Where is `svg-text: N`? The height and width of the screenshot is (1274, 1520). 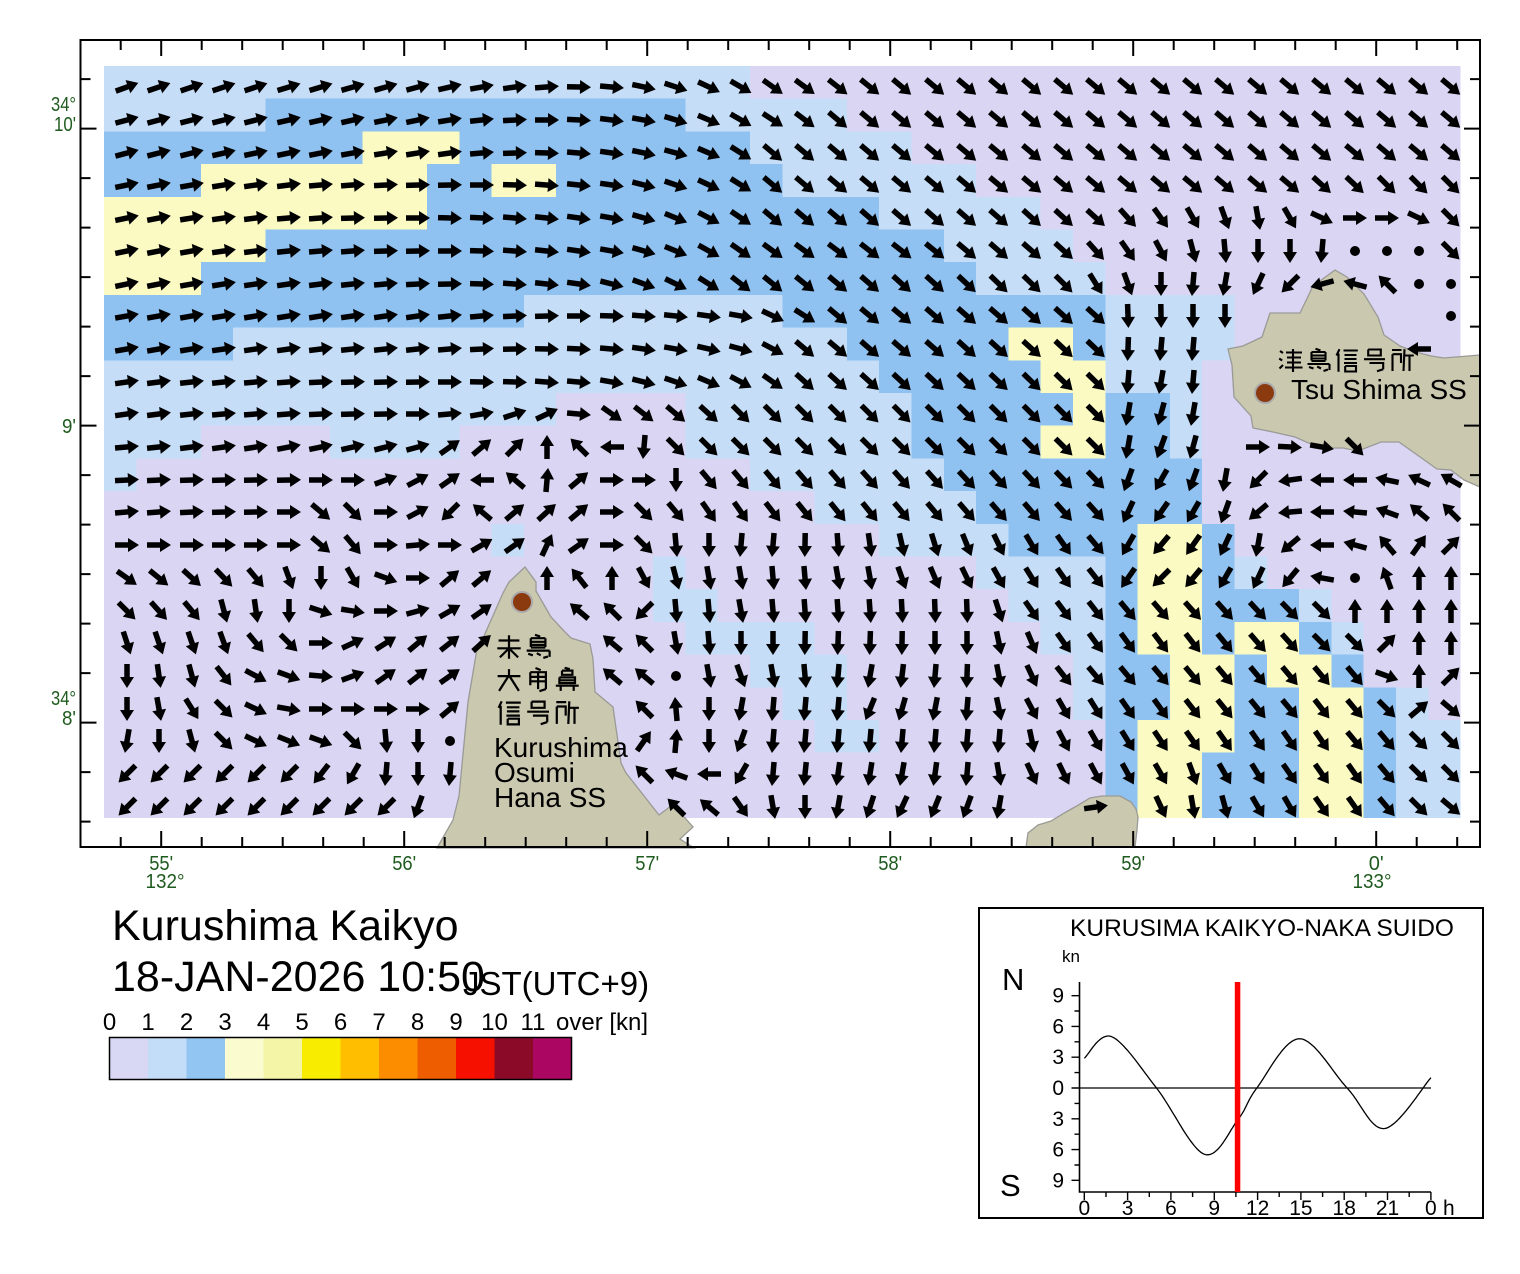 svg-text: N is located at coordinates (1013, 979).